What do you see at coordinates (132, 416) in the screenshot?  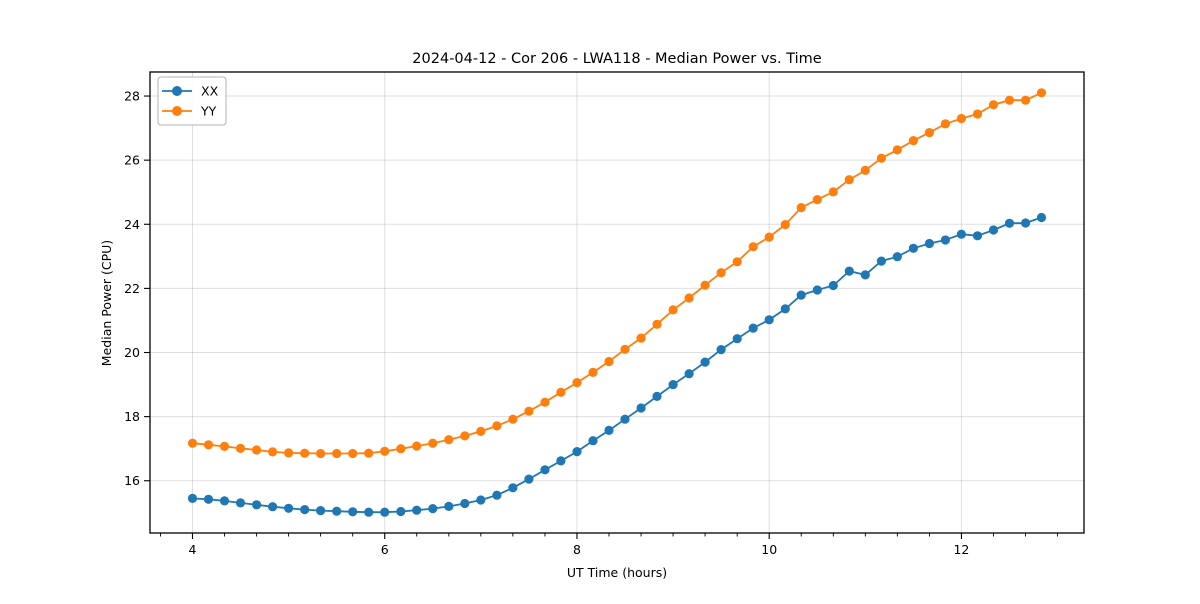 I see `y-tick-label: 18` at bounding box center [132, 416].